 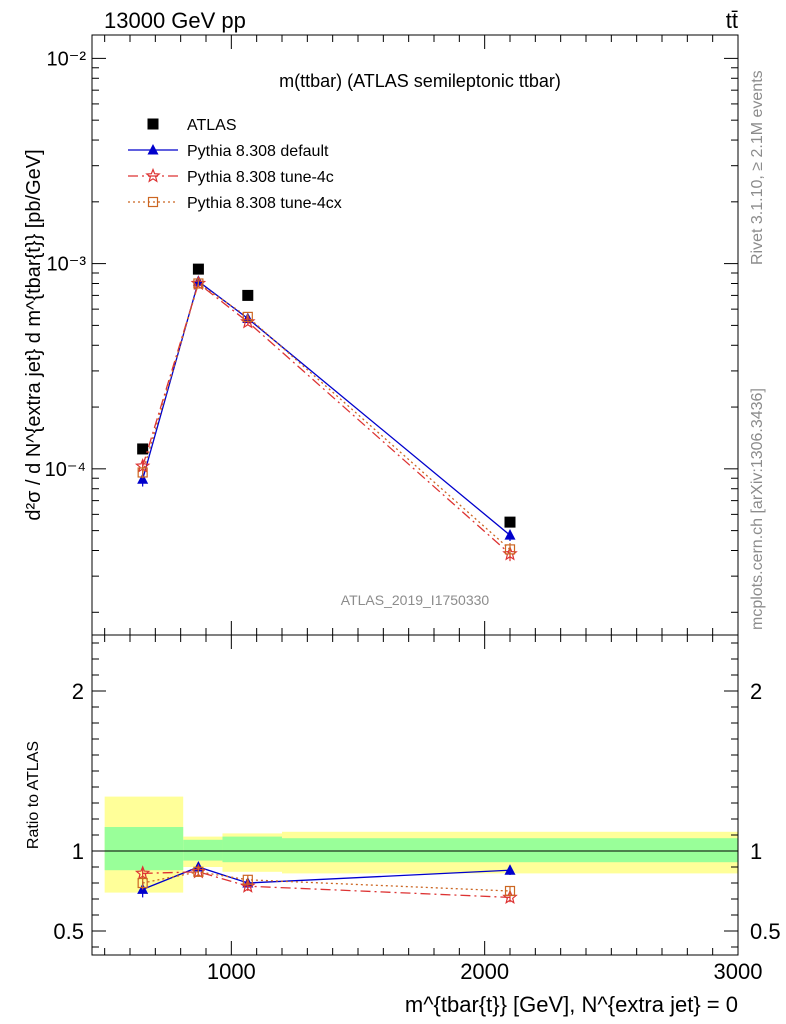 I want to click on x-tick-label: 3000, so click(x=738, y=971).